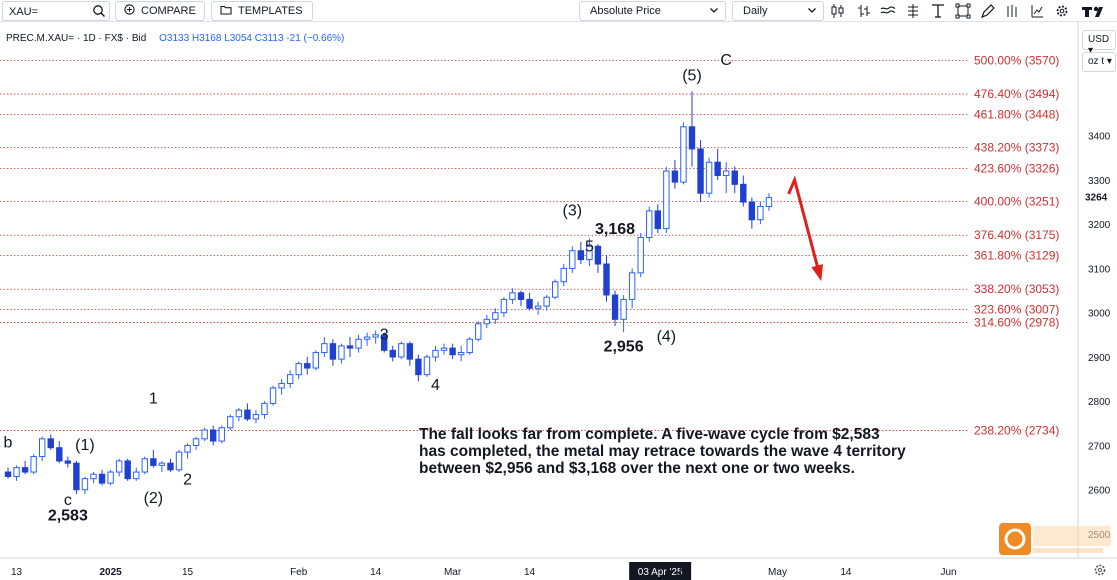 The height and width of the screenshot is (580, 1117). What do you see at coordinates (99, 13) in the screenshot?
I see `search-icon` at bounding box center [99, 13].